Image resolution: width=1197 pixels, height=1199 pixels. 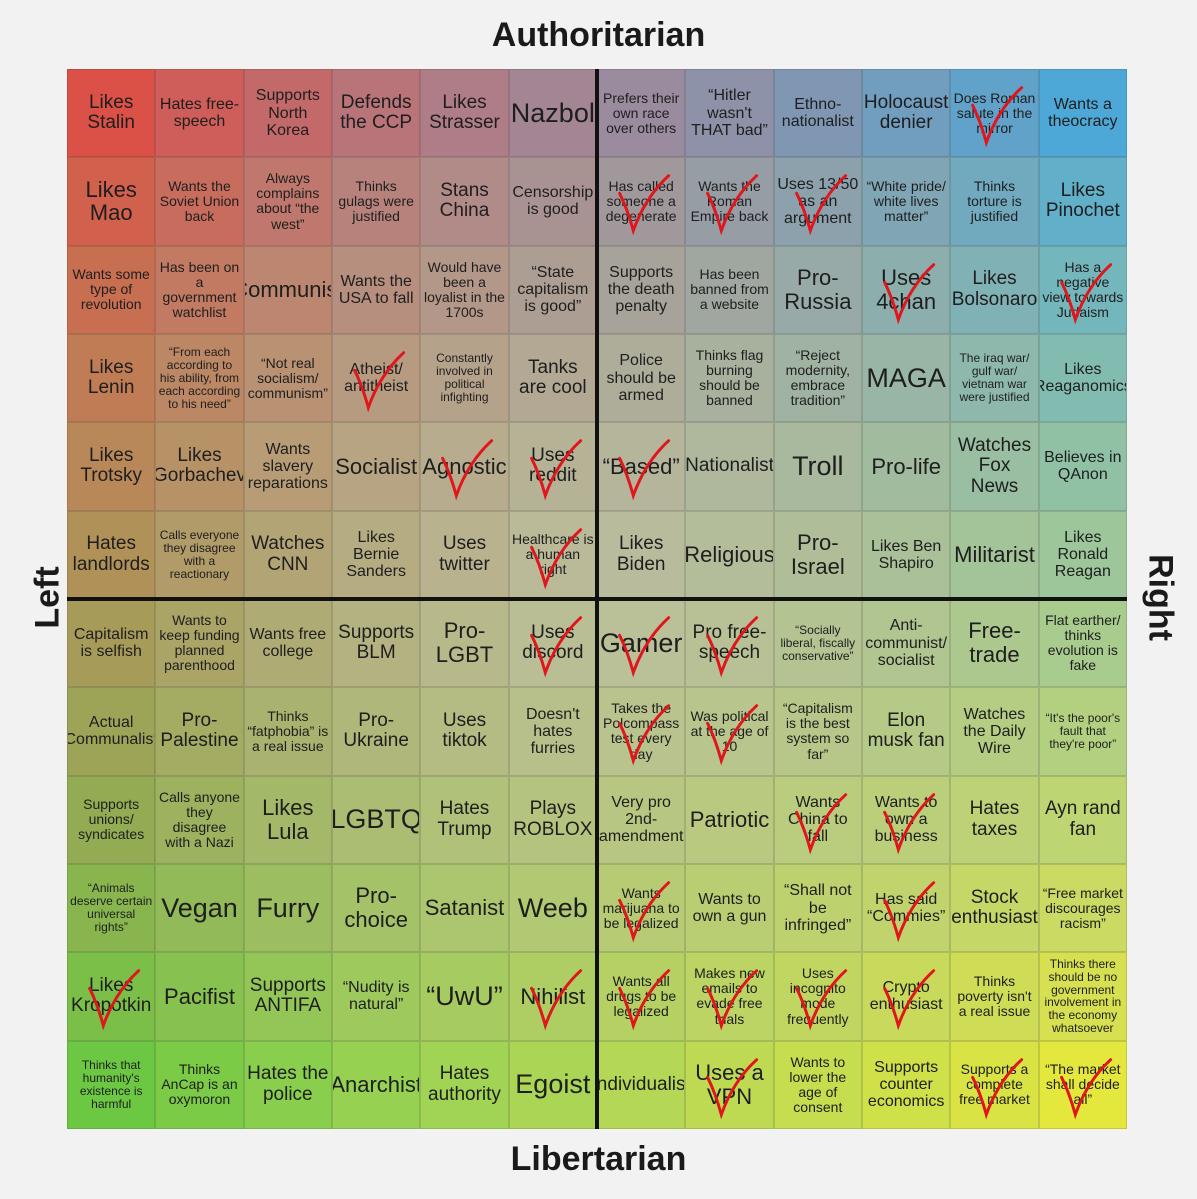 What do you see at coordinates (1083, 1084) in the screenshot?
I see `cell-text: “The market shall decide all”` at bounding box center [1083, 1084].